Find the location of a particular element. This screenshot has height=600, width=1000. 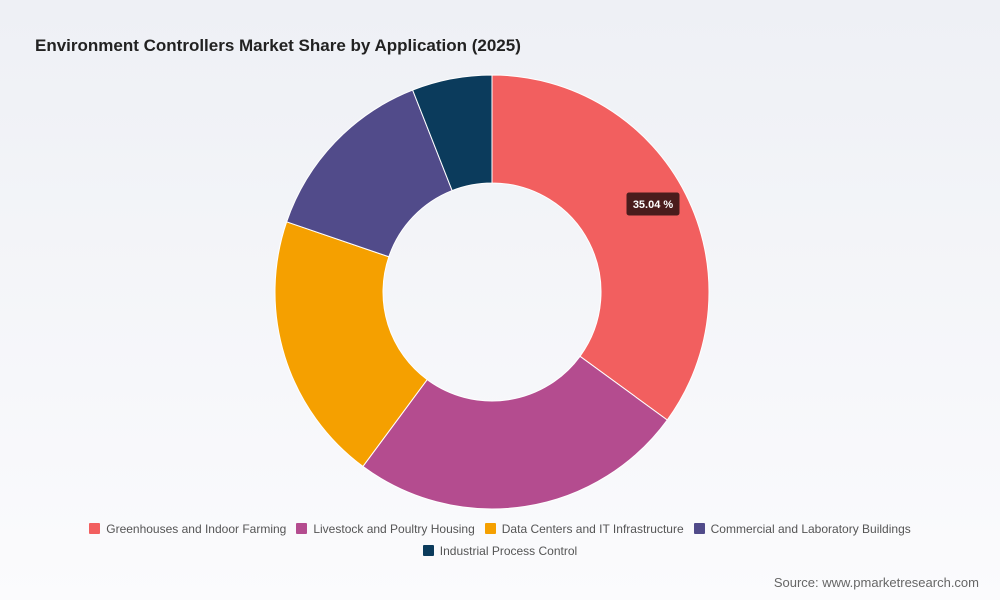

legend-item: Greenhouses and Indoor Farming is located at coordinates (187, 529).